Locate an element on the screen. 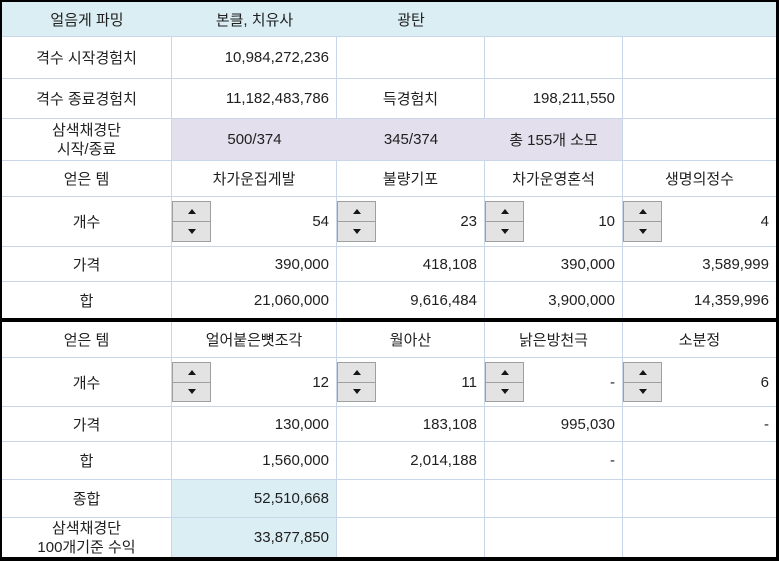 This screenshot has width=779, height=561. count-cell: 54 is located at coordinates (254, 222).